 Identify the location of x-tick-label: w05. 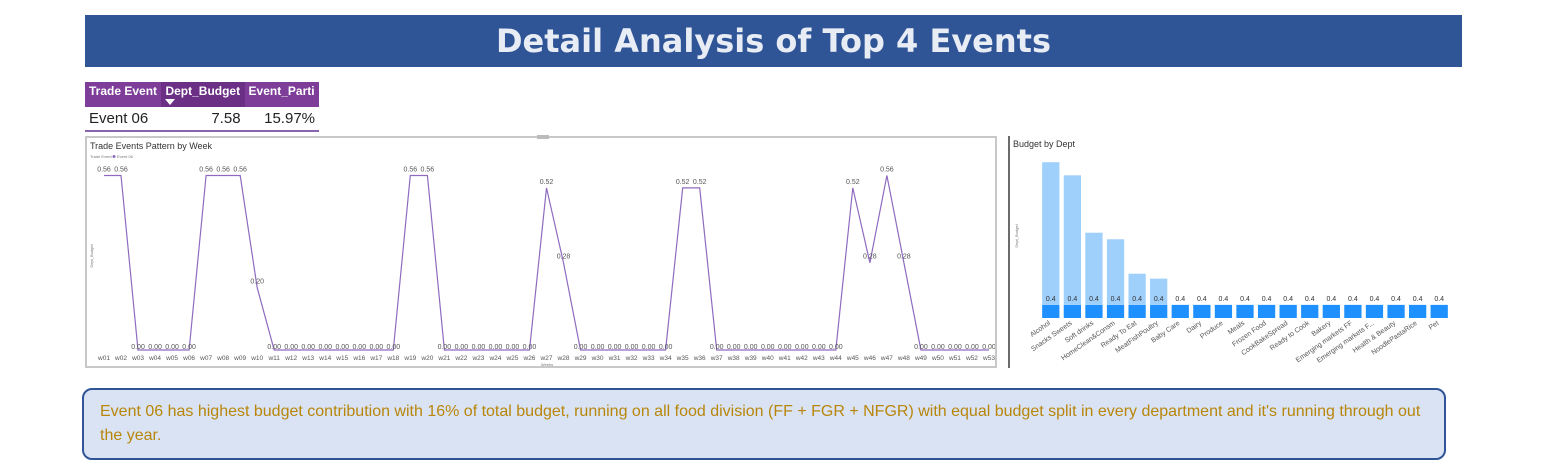
(171, 358).